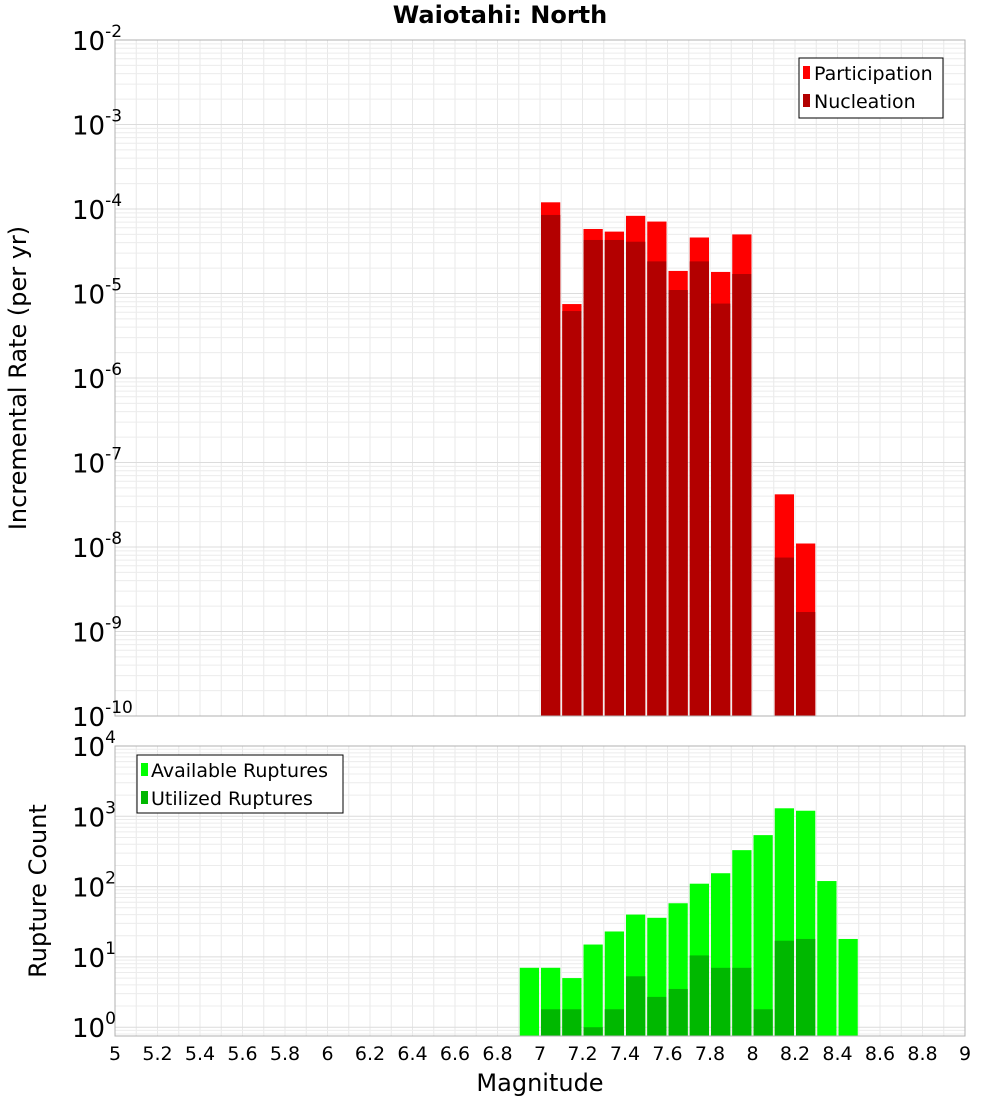  I want to click on legend-swatch-utilized-ruptures, so click(144, 797).